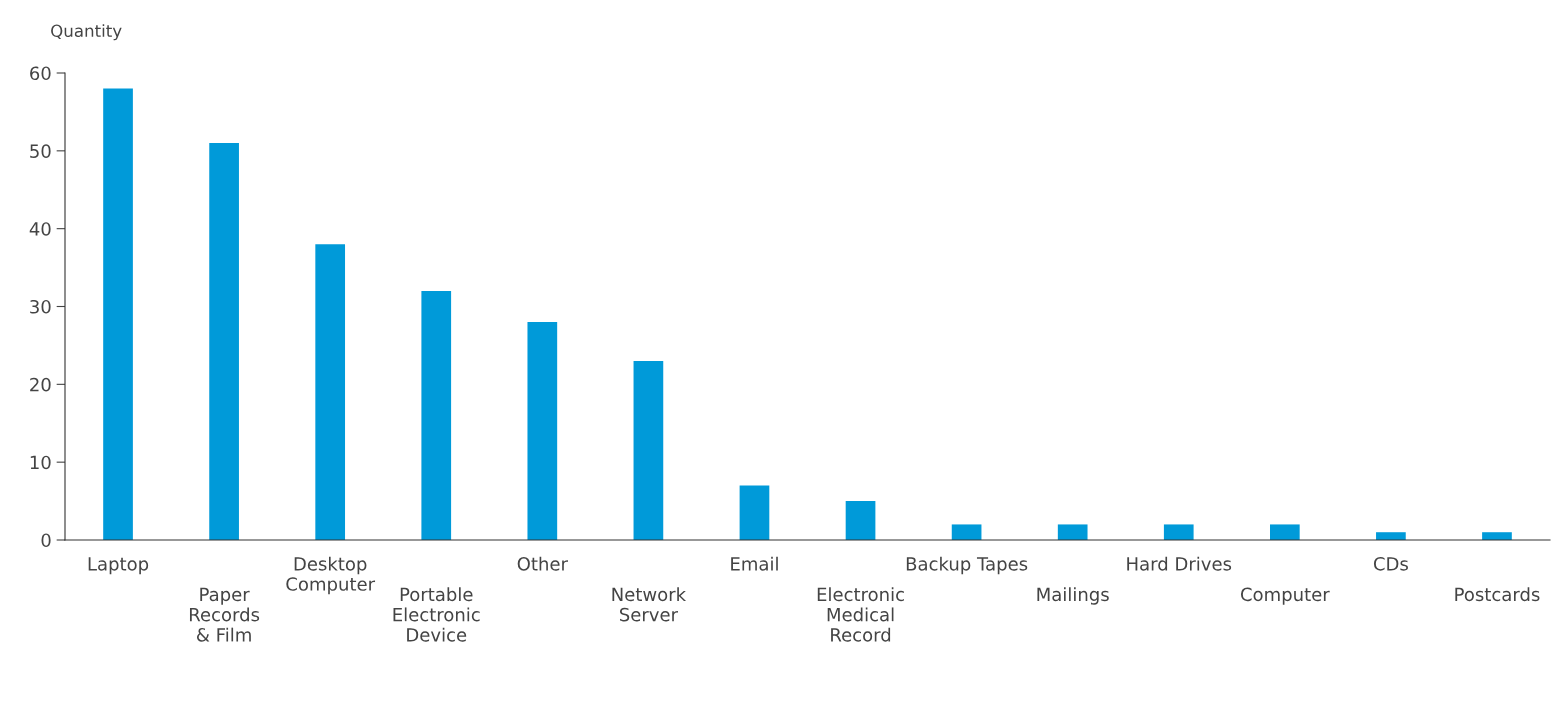  Describe the element at coordinates (331, 575) in the screenshot. I see `x-tick-label: Desktop Computer` at that location.